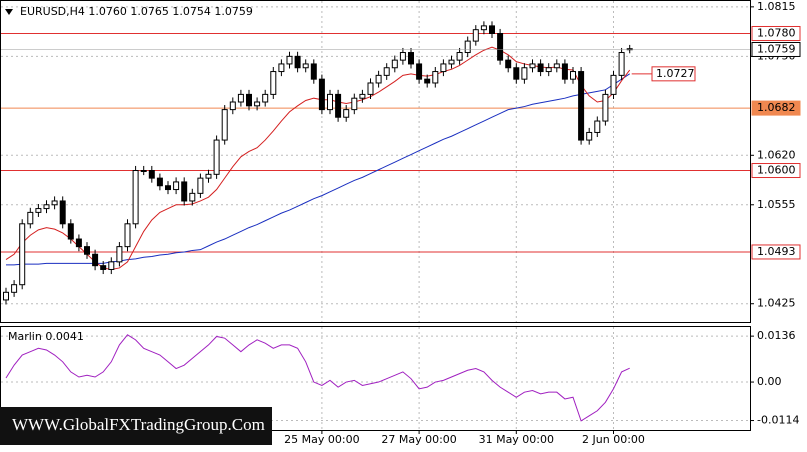  I want to click on watermark-box, so click(136, 426).